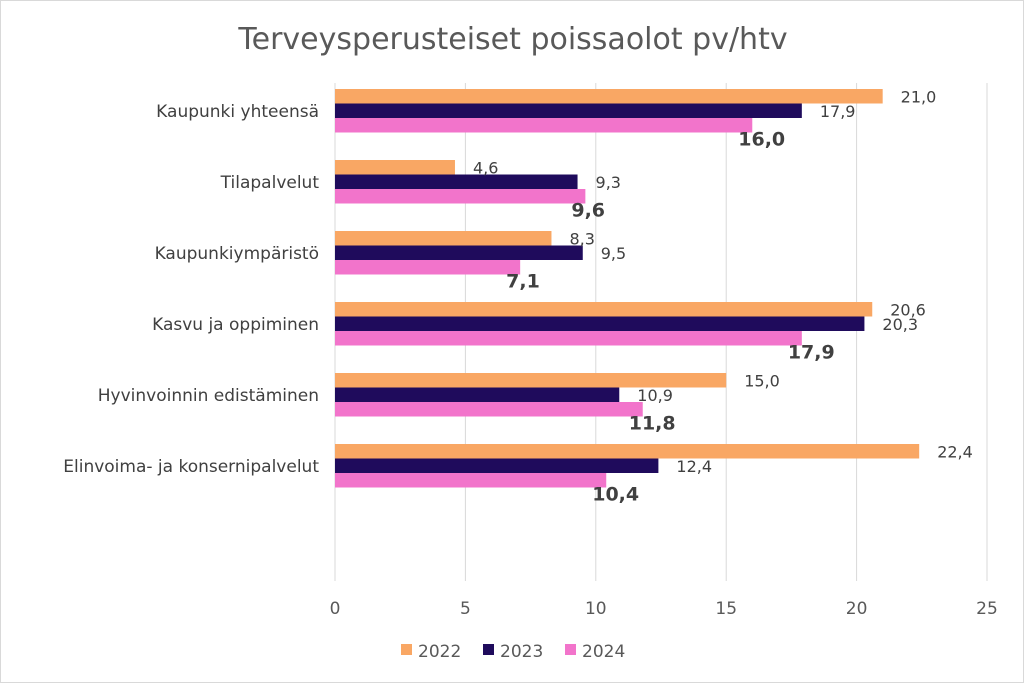 This screenshot has width=1024, height=684. I want to click on data-label-2022: 4,6, so click(485, 167).